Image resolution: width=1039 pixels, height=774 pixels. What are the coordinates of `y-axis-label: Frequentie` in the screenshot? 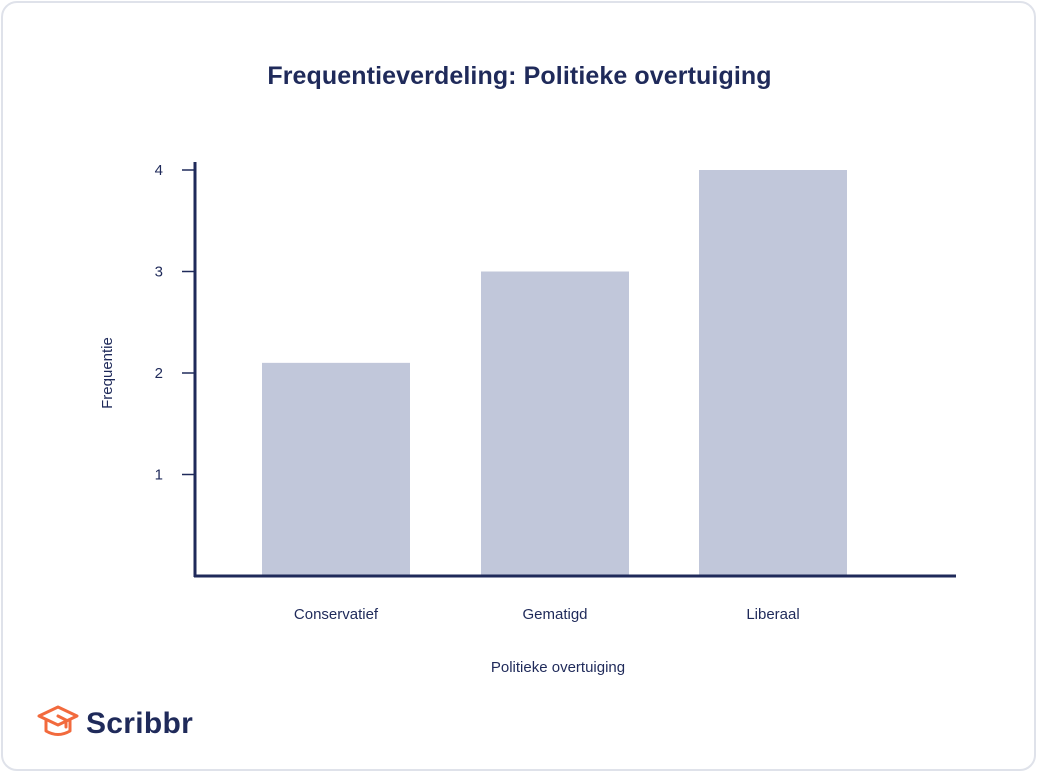 It's located at (107, 373).